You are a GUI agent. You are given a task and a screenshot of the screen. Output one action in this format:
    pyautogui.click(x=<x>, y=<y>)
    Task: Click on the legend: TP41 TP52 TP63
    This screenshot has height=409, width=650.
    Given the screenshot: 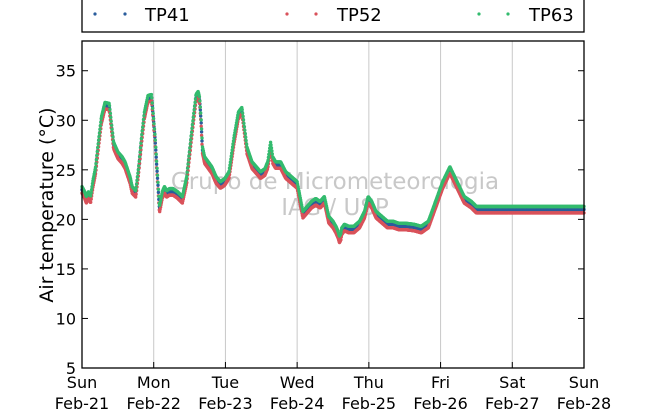 What is the action you would take?
    pyautogui.click(x=333, y=16)
    